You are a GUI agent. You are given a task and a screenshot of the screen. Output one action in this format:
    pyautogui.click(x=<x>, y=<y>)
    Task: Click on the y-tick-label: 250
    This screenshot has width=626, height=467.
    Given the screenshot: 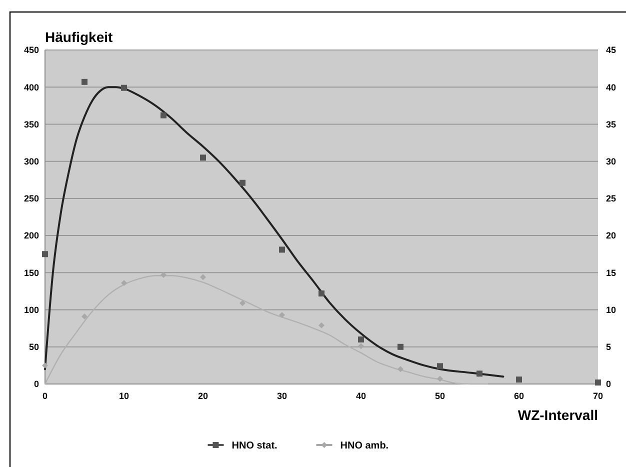 What is the action you would take?
    pyautogui.click(x=31, y=199)
    